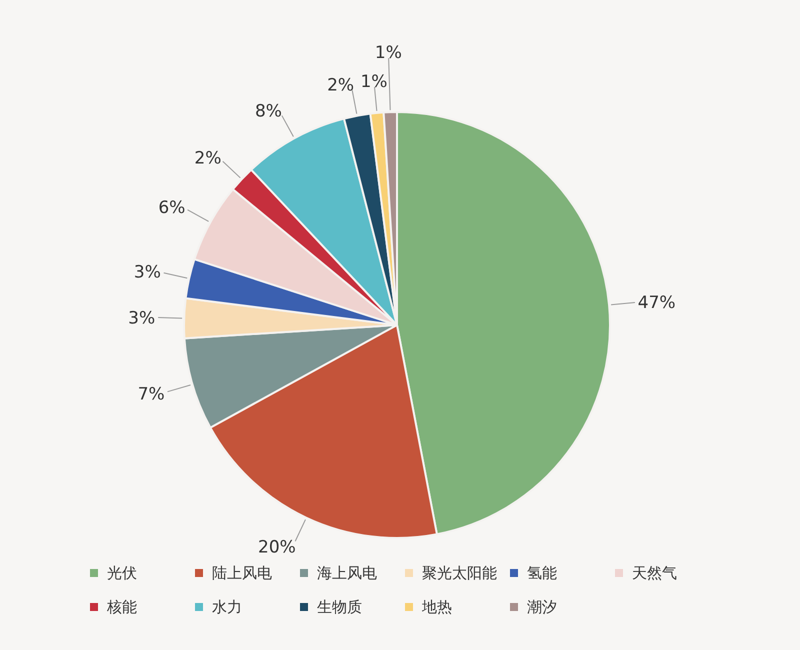 The height and width of the screenshot is (650, 800). What do you see at coordinates (172, 208) in the screenshot?
I see `data-label: 6%` at bounding box center [172, 208].